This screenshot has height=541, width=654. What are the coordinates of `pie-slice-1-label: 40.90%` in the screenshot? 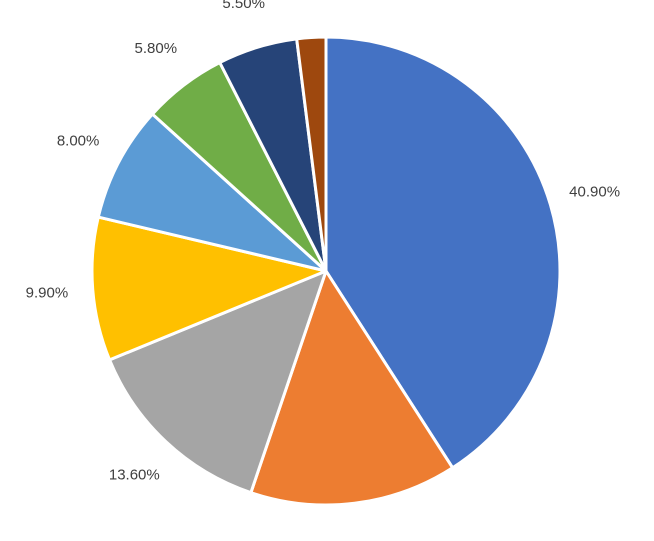 It's located at (594, 192).